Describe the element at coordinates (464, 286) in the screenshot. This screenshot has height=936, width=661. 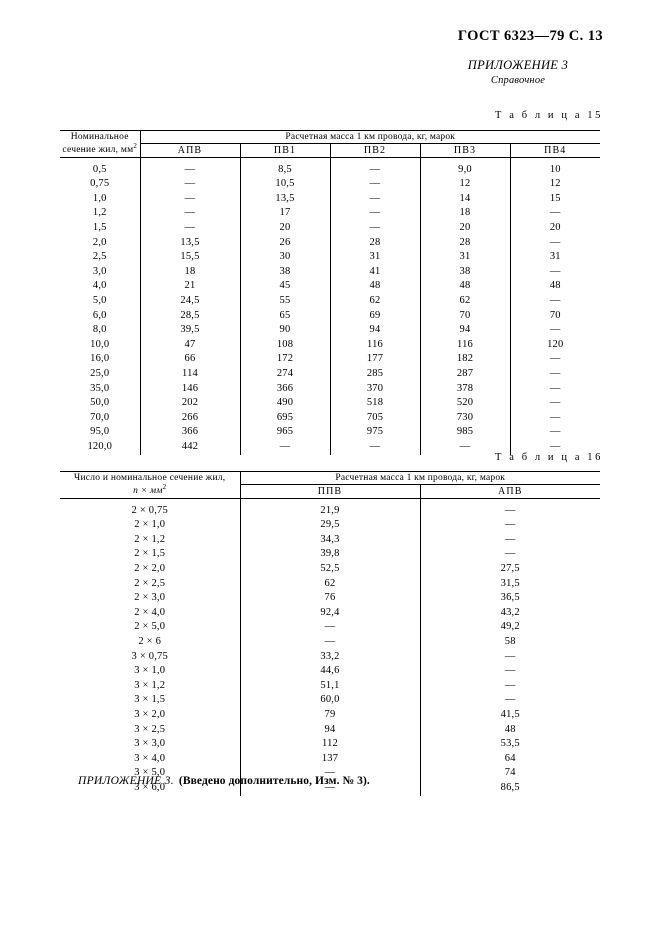
I see `cell-pv3: 48` at that location.